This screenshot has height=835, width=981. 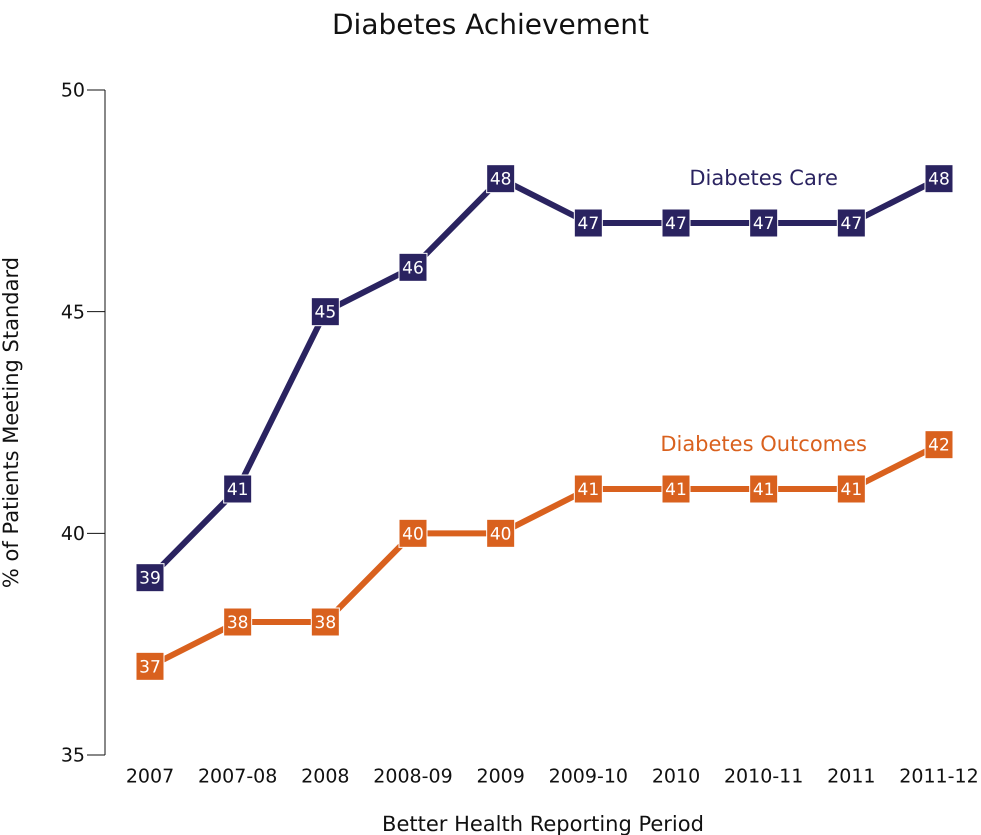 What do you see at coordinates (676, 776) in the screenshot?
I see `x-tick-label: 2010` at bounding box center [676, 776].